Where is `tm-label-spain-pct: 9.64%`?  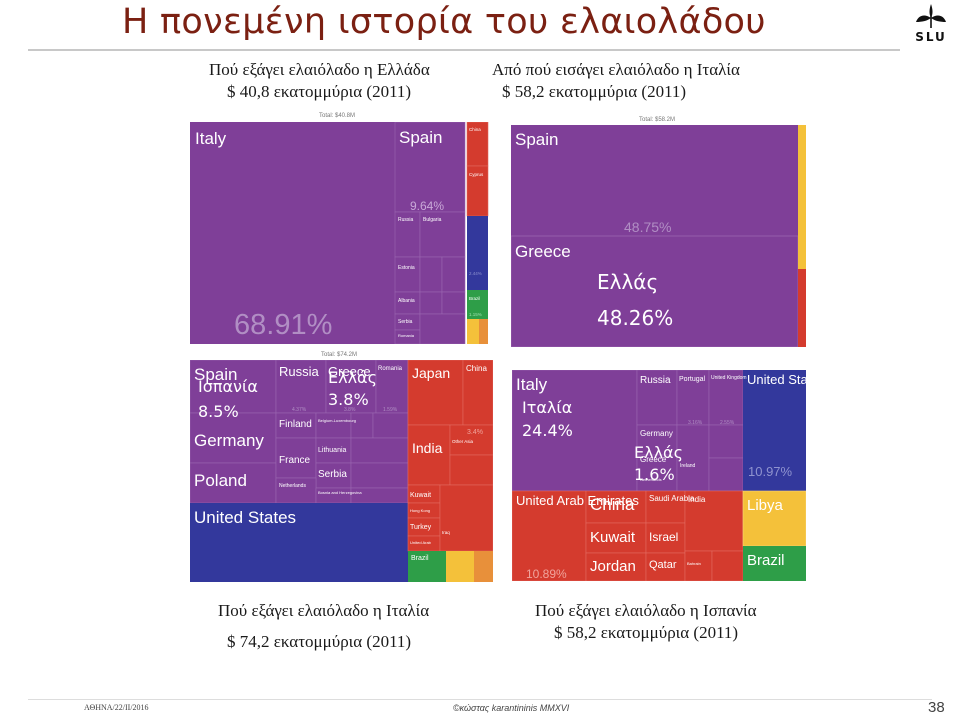
tm-label-spain-pct: 9.64% is located at coordinates (427, 206).